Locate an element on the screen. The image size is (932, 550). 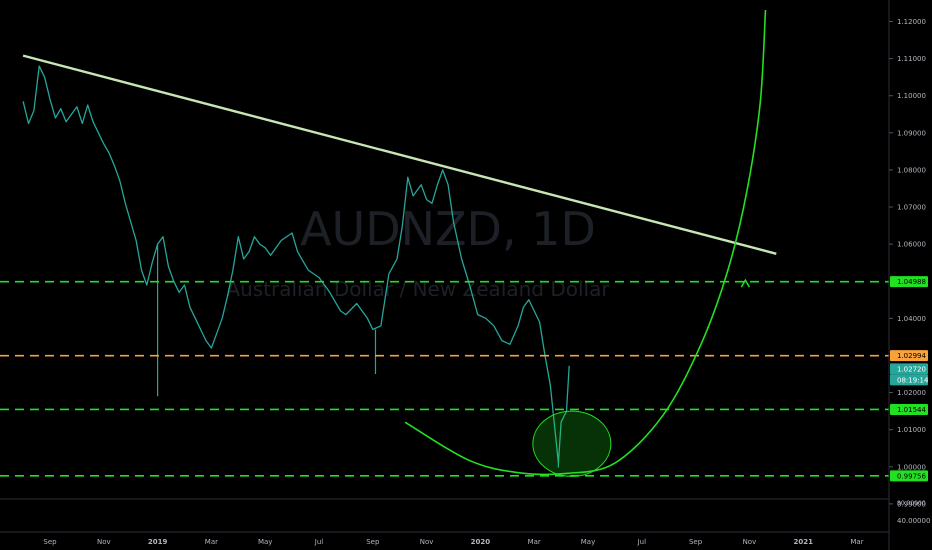
highlight-ellipse is located at coordinates (572, 443).